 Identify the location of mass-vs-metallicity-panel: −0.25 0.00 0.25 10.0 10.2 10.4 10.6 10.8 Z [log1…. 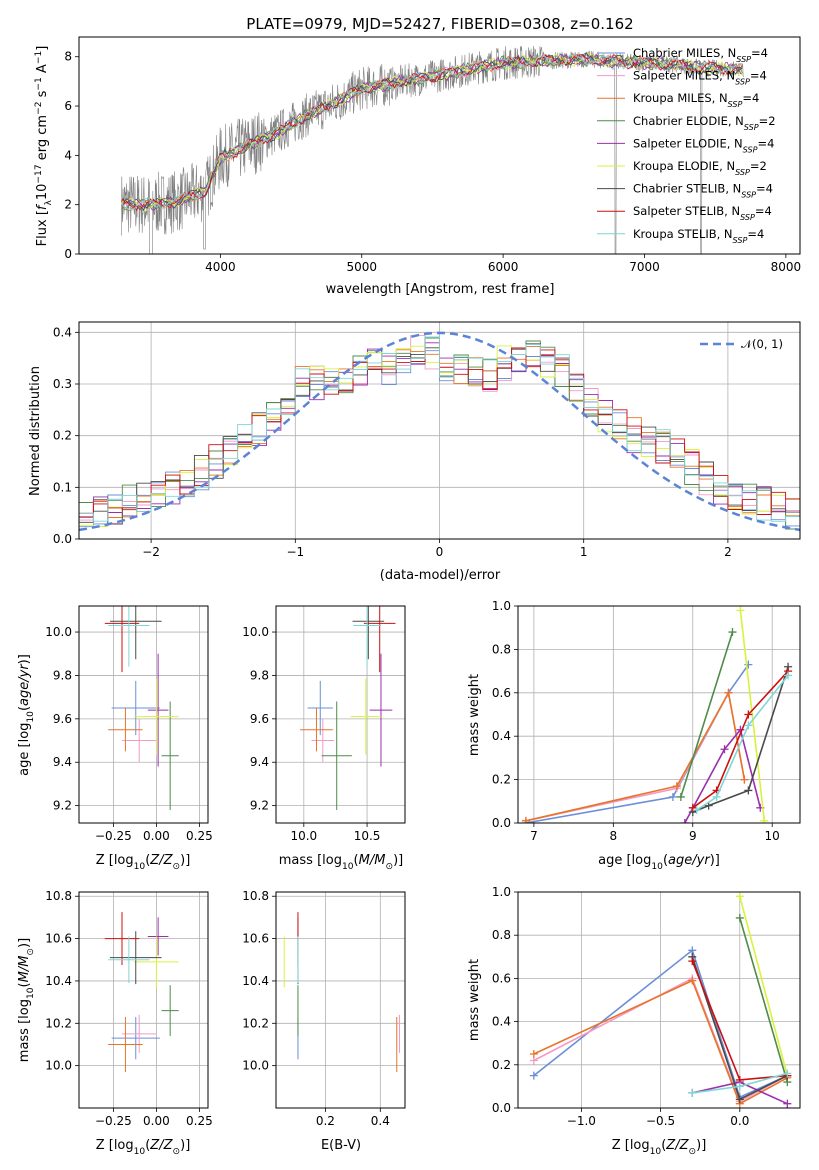
(115, 1023).